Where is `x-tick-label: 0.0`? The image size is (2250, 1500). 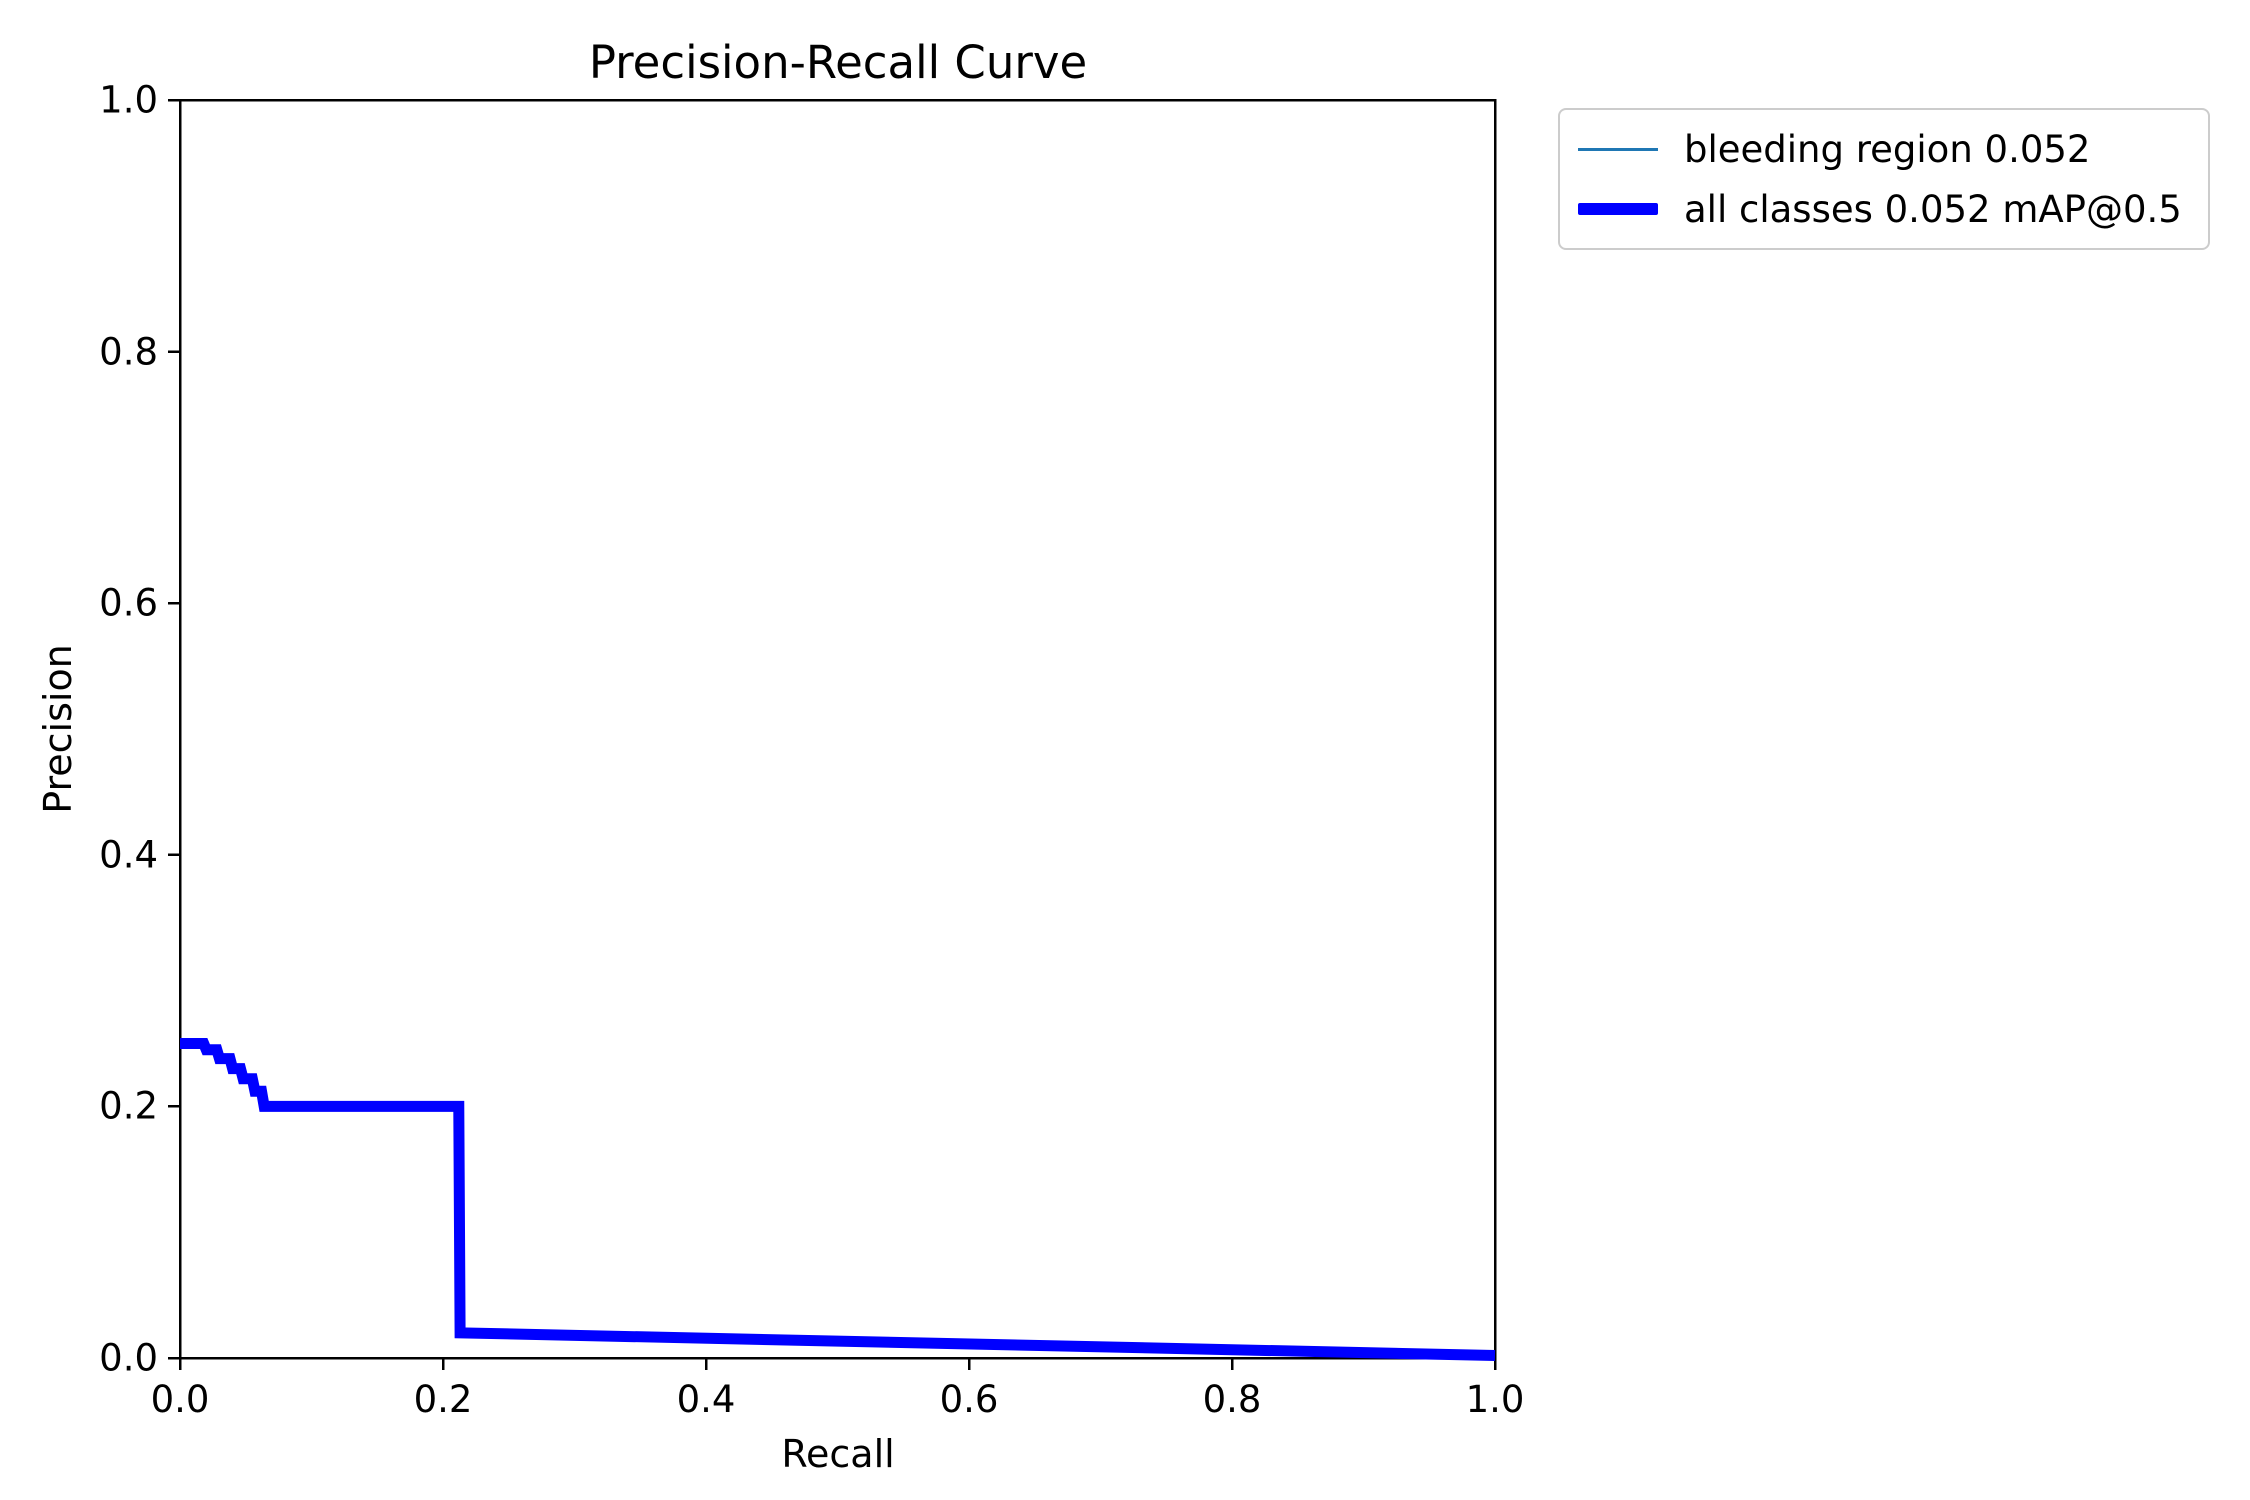
x-tick-label: 0.0 is located at coordinates (180, 1399).